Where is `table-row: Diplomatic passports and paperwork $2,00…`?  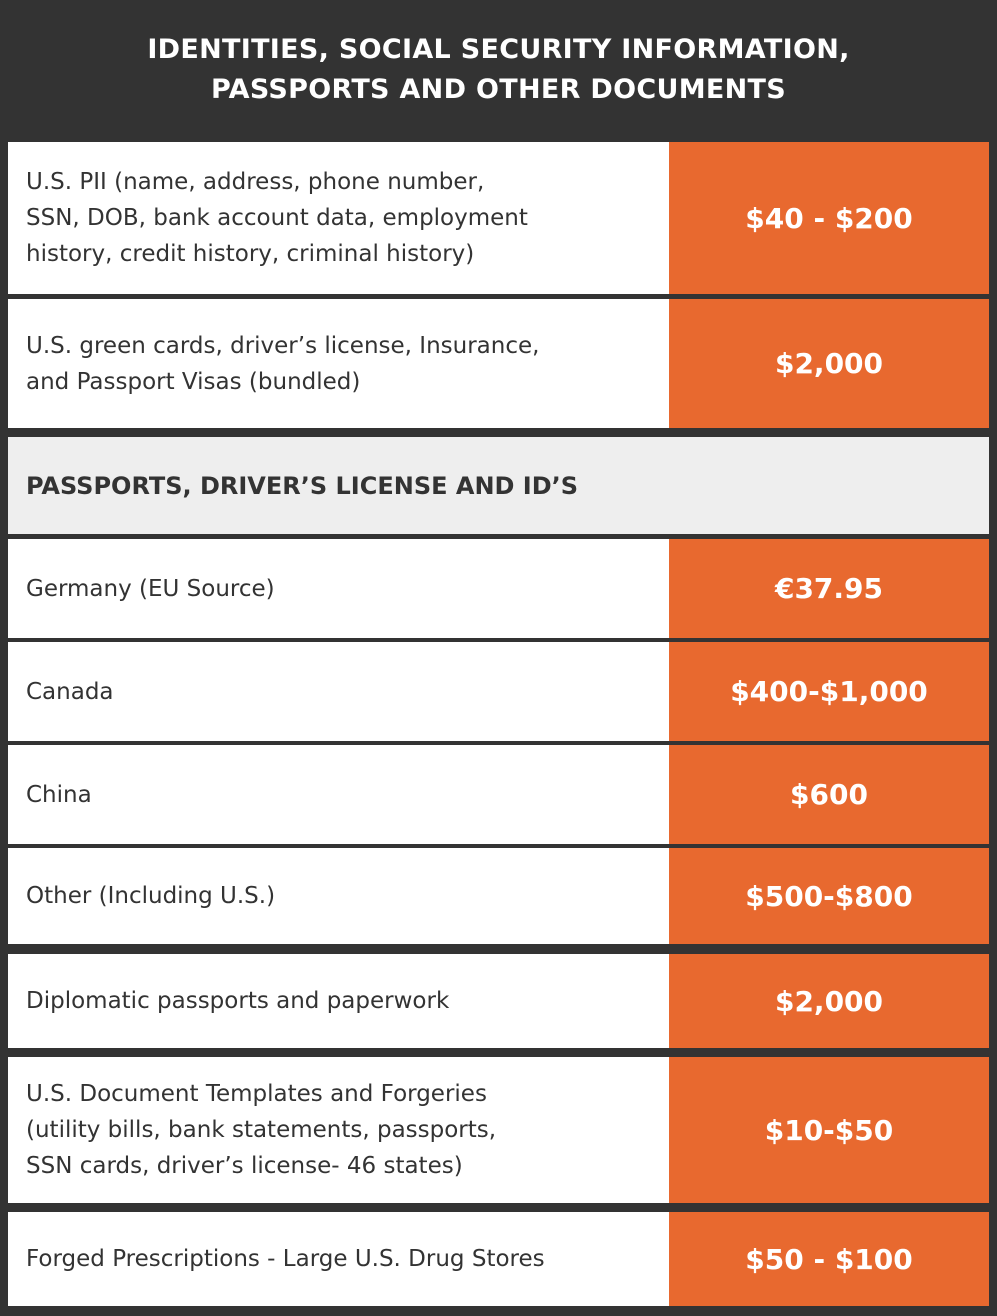 table-row: Diplomatic passports and paperwork $2,00… is located at coordinates (498, 1001).